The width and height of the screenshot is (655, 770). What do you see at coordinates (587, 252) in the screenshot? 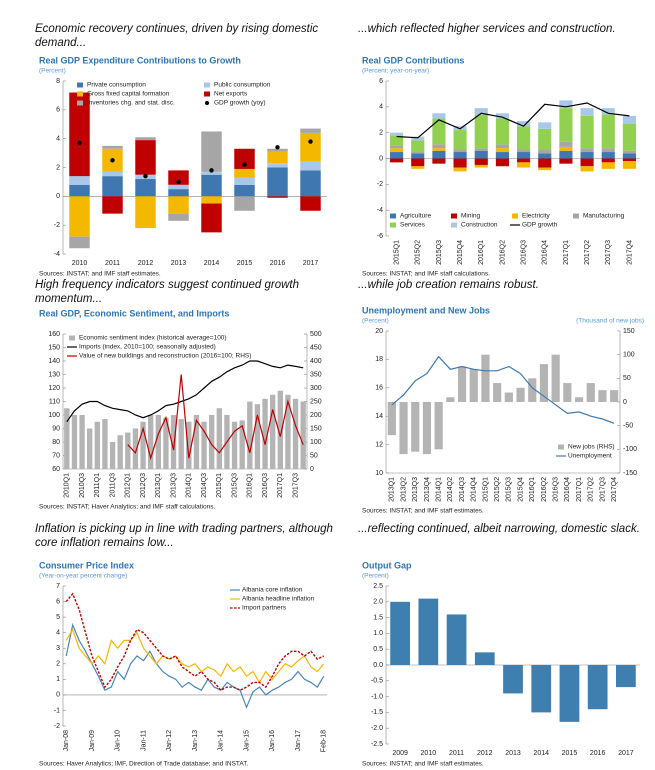
I see `x-tick-label: 2017Q2` at bounding box center [587, 252].